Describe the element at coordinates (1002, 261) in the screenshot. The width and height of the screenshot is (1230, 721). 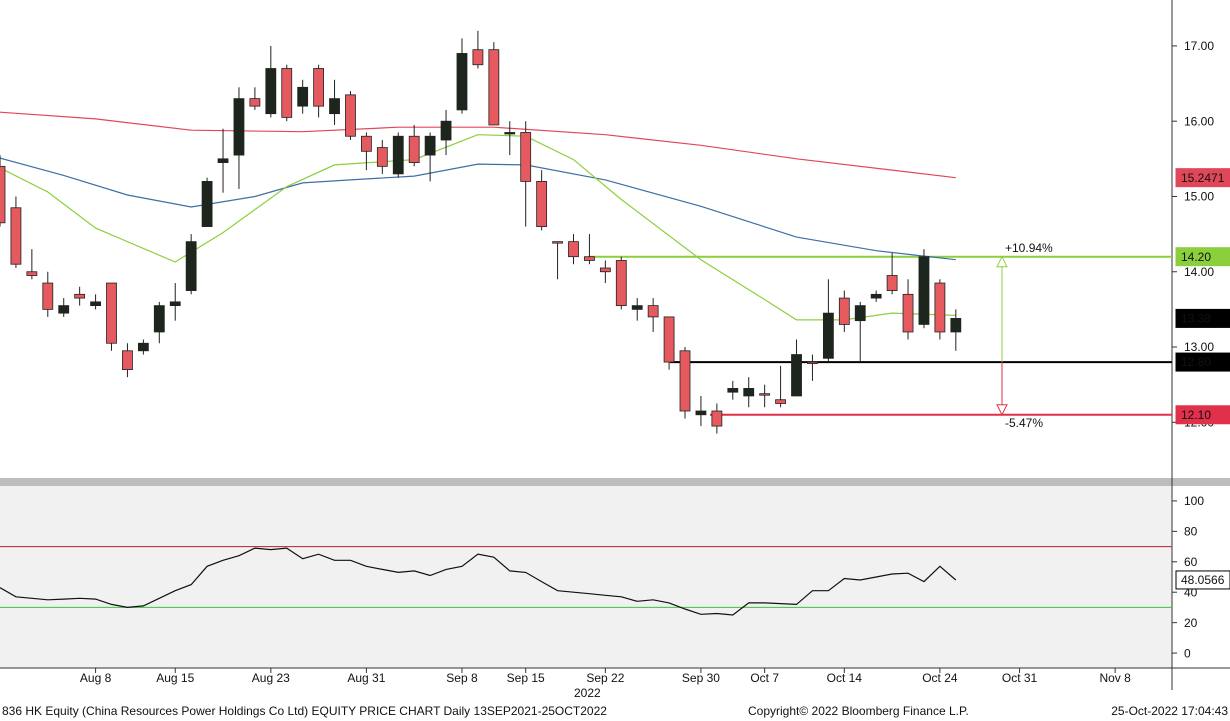
I see `annotation-arrowhead` at that location.